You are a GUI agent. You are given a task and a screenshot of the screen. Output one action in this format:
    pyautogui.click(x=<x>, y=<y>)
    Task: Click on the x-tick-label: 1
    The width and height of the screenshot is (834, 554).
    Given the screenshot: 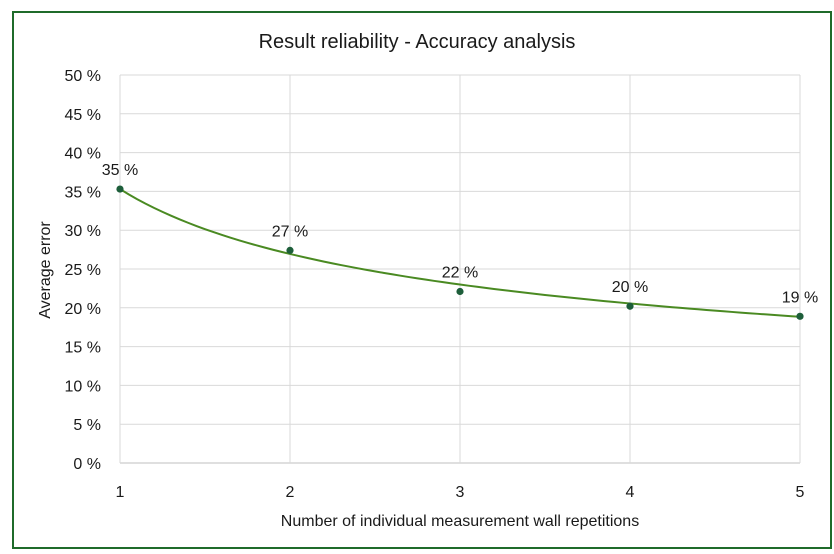 What is the action you would take?
    pyautogui.click(x=120, y=492)
    